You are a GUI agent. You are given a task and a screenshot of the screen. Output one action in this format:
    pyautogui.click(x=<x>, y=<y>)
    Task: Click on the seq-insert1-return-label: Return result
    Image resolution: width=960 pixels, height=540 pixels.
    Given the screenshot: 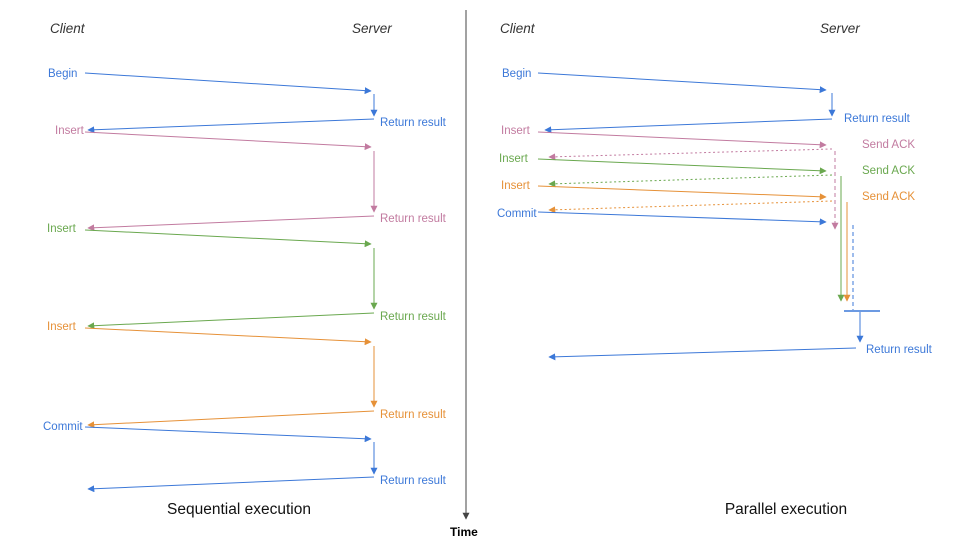 What is the action you would take?
    pyautogui.click(x=413, y=219)
    